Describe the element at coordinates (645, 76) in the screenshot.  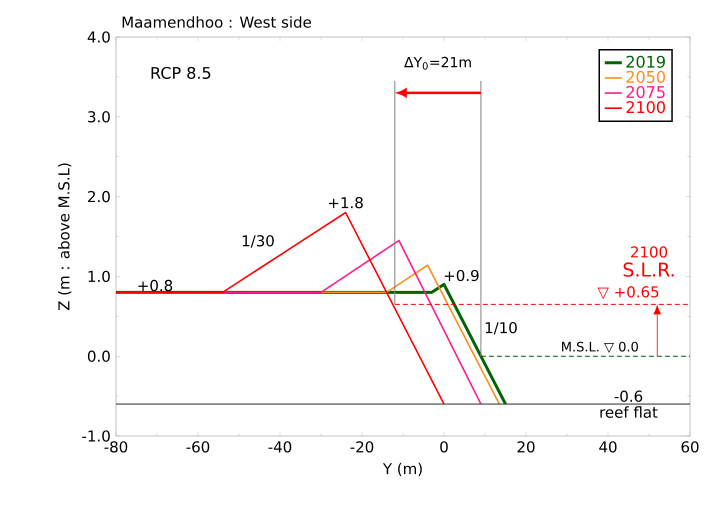
I see `legend-label: 2050` at that location.